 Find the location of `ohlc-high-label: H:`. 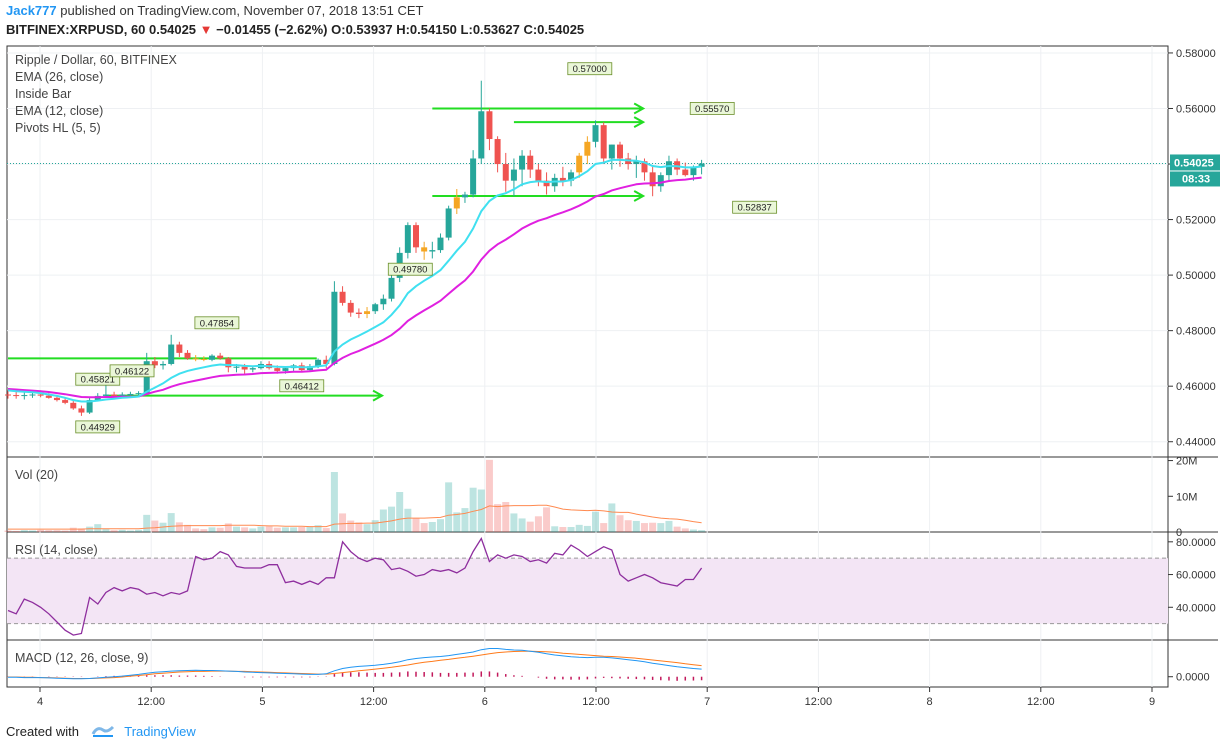

ohlc-high-label: H: is located at coordinates (403, 29).